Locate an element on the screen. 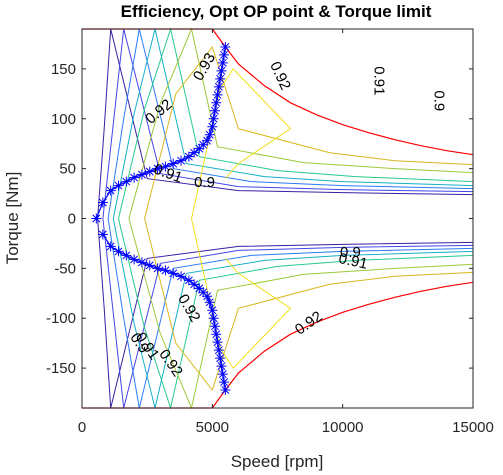 Image resolution: width=503 pixels, height=475 pixels. y-tick-label: 150 is located at coordinates (63, 69).